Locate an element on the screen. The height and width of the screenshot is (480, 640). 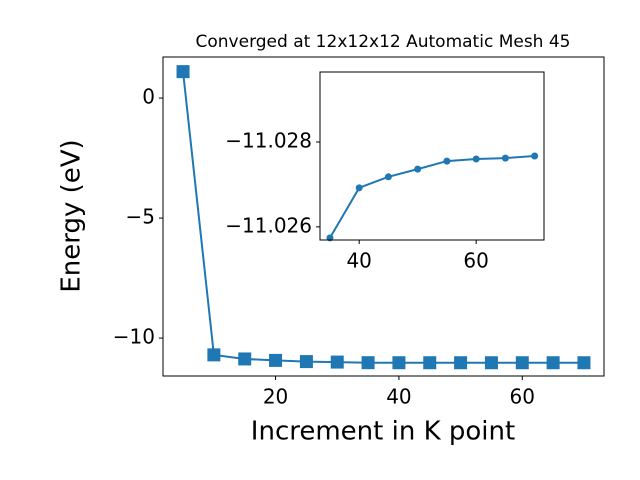
y-tick-label: −11.026 is located at coordinates (268, 225).